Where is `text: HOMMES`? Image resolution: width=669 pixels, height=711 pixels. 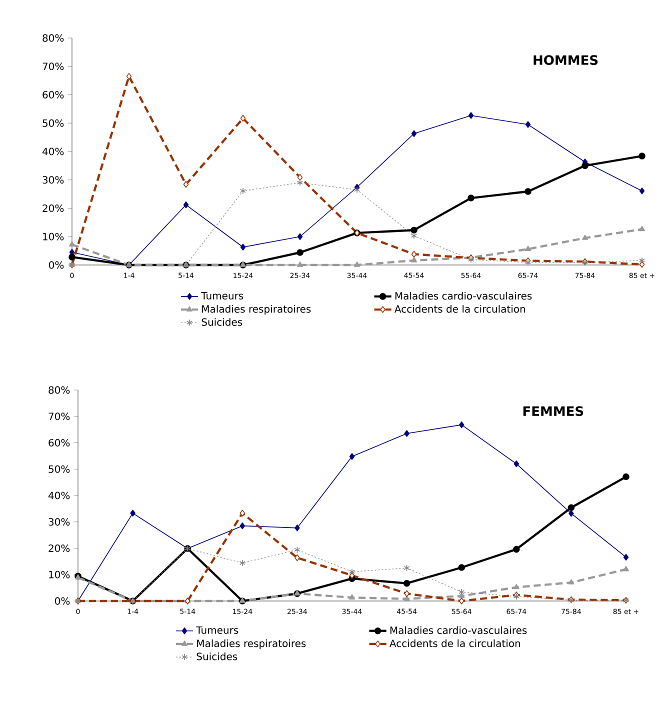
text: HOMMES is located at coordinates (566, 60).